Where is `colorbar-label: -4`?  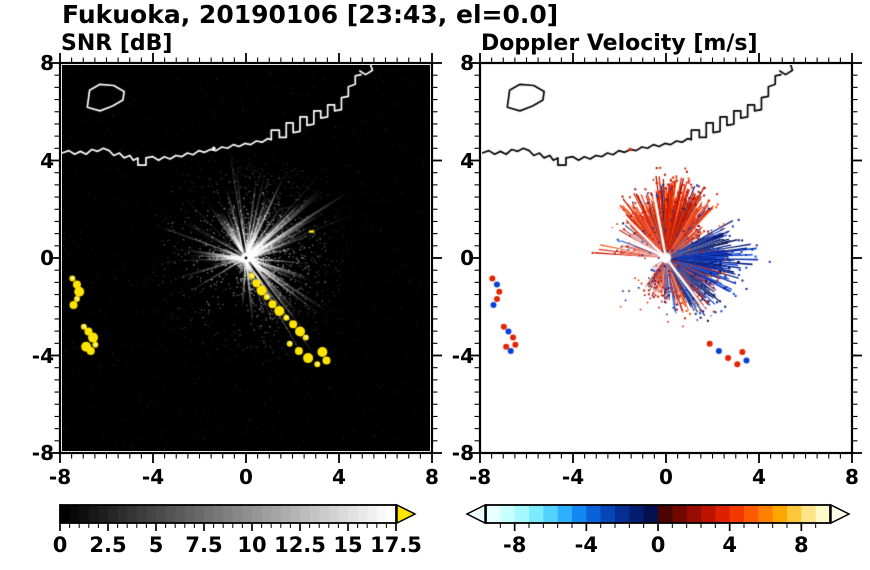
colorbar-label: -4 is located at coordinates (586, 545).